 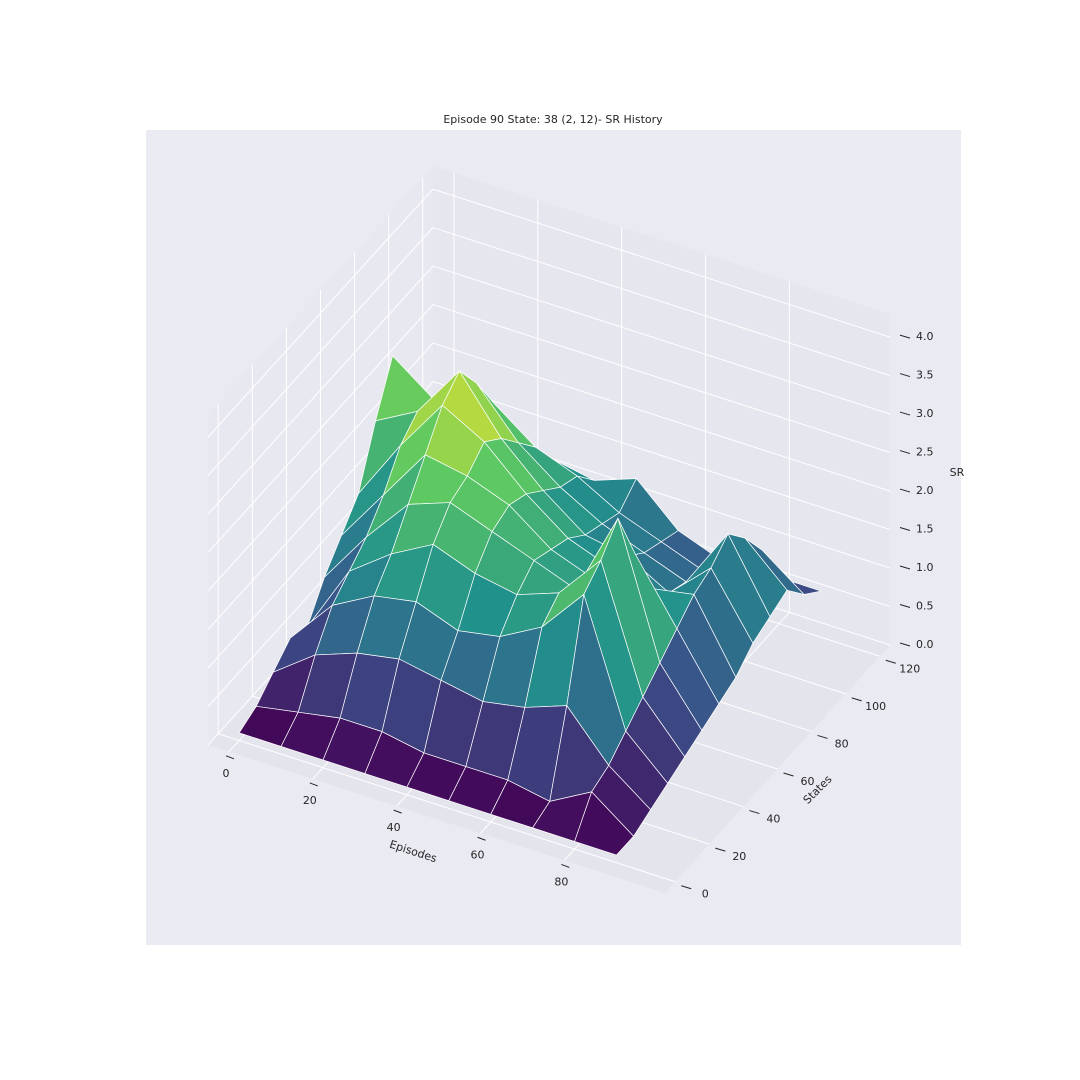 What do you see at coordinates (925, 490) in the screenshot?
I see `z-tick-label: 2.0` at bounding box center [925, 490].